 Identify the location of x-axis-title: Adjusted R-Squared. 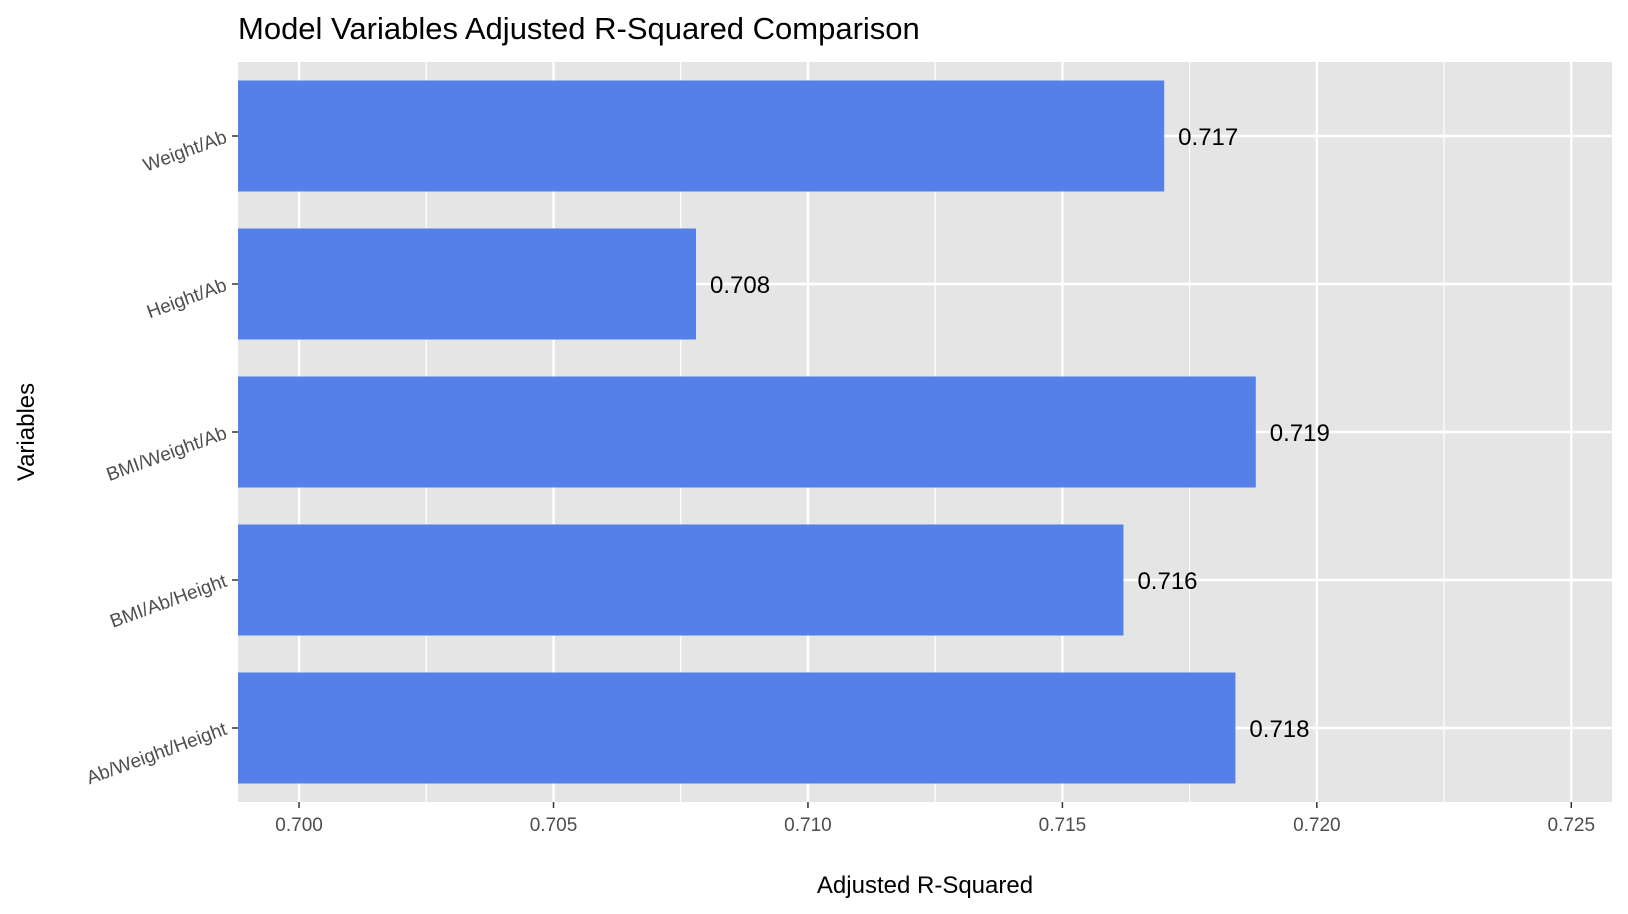
(925, 885).